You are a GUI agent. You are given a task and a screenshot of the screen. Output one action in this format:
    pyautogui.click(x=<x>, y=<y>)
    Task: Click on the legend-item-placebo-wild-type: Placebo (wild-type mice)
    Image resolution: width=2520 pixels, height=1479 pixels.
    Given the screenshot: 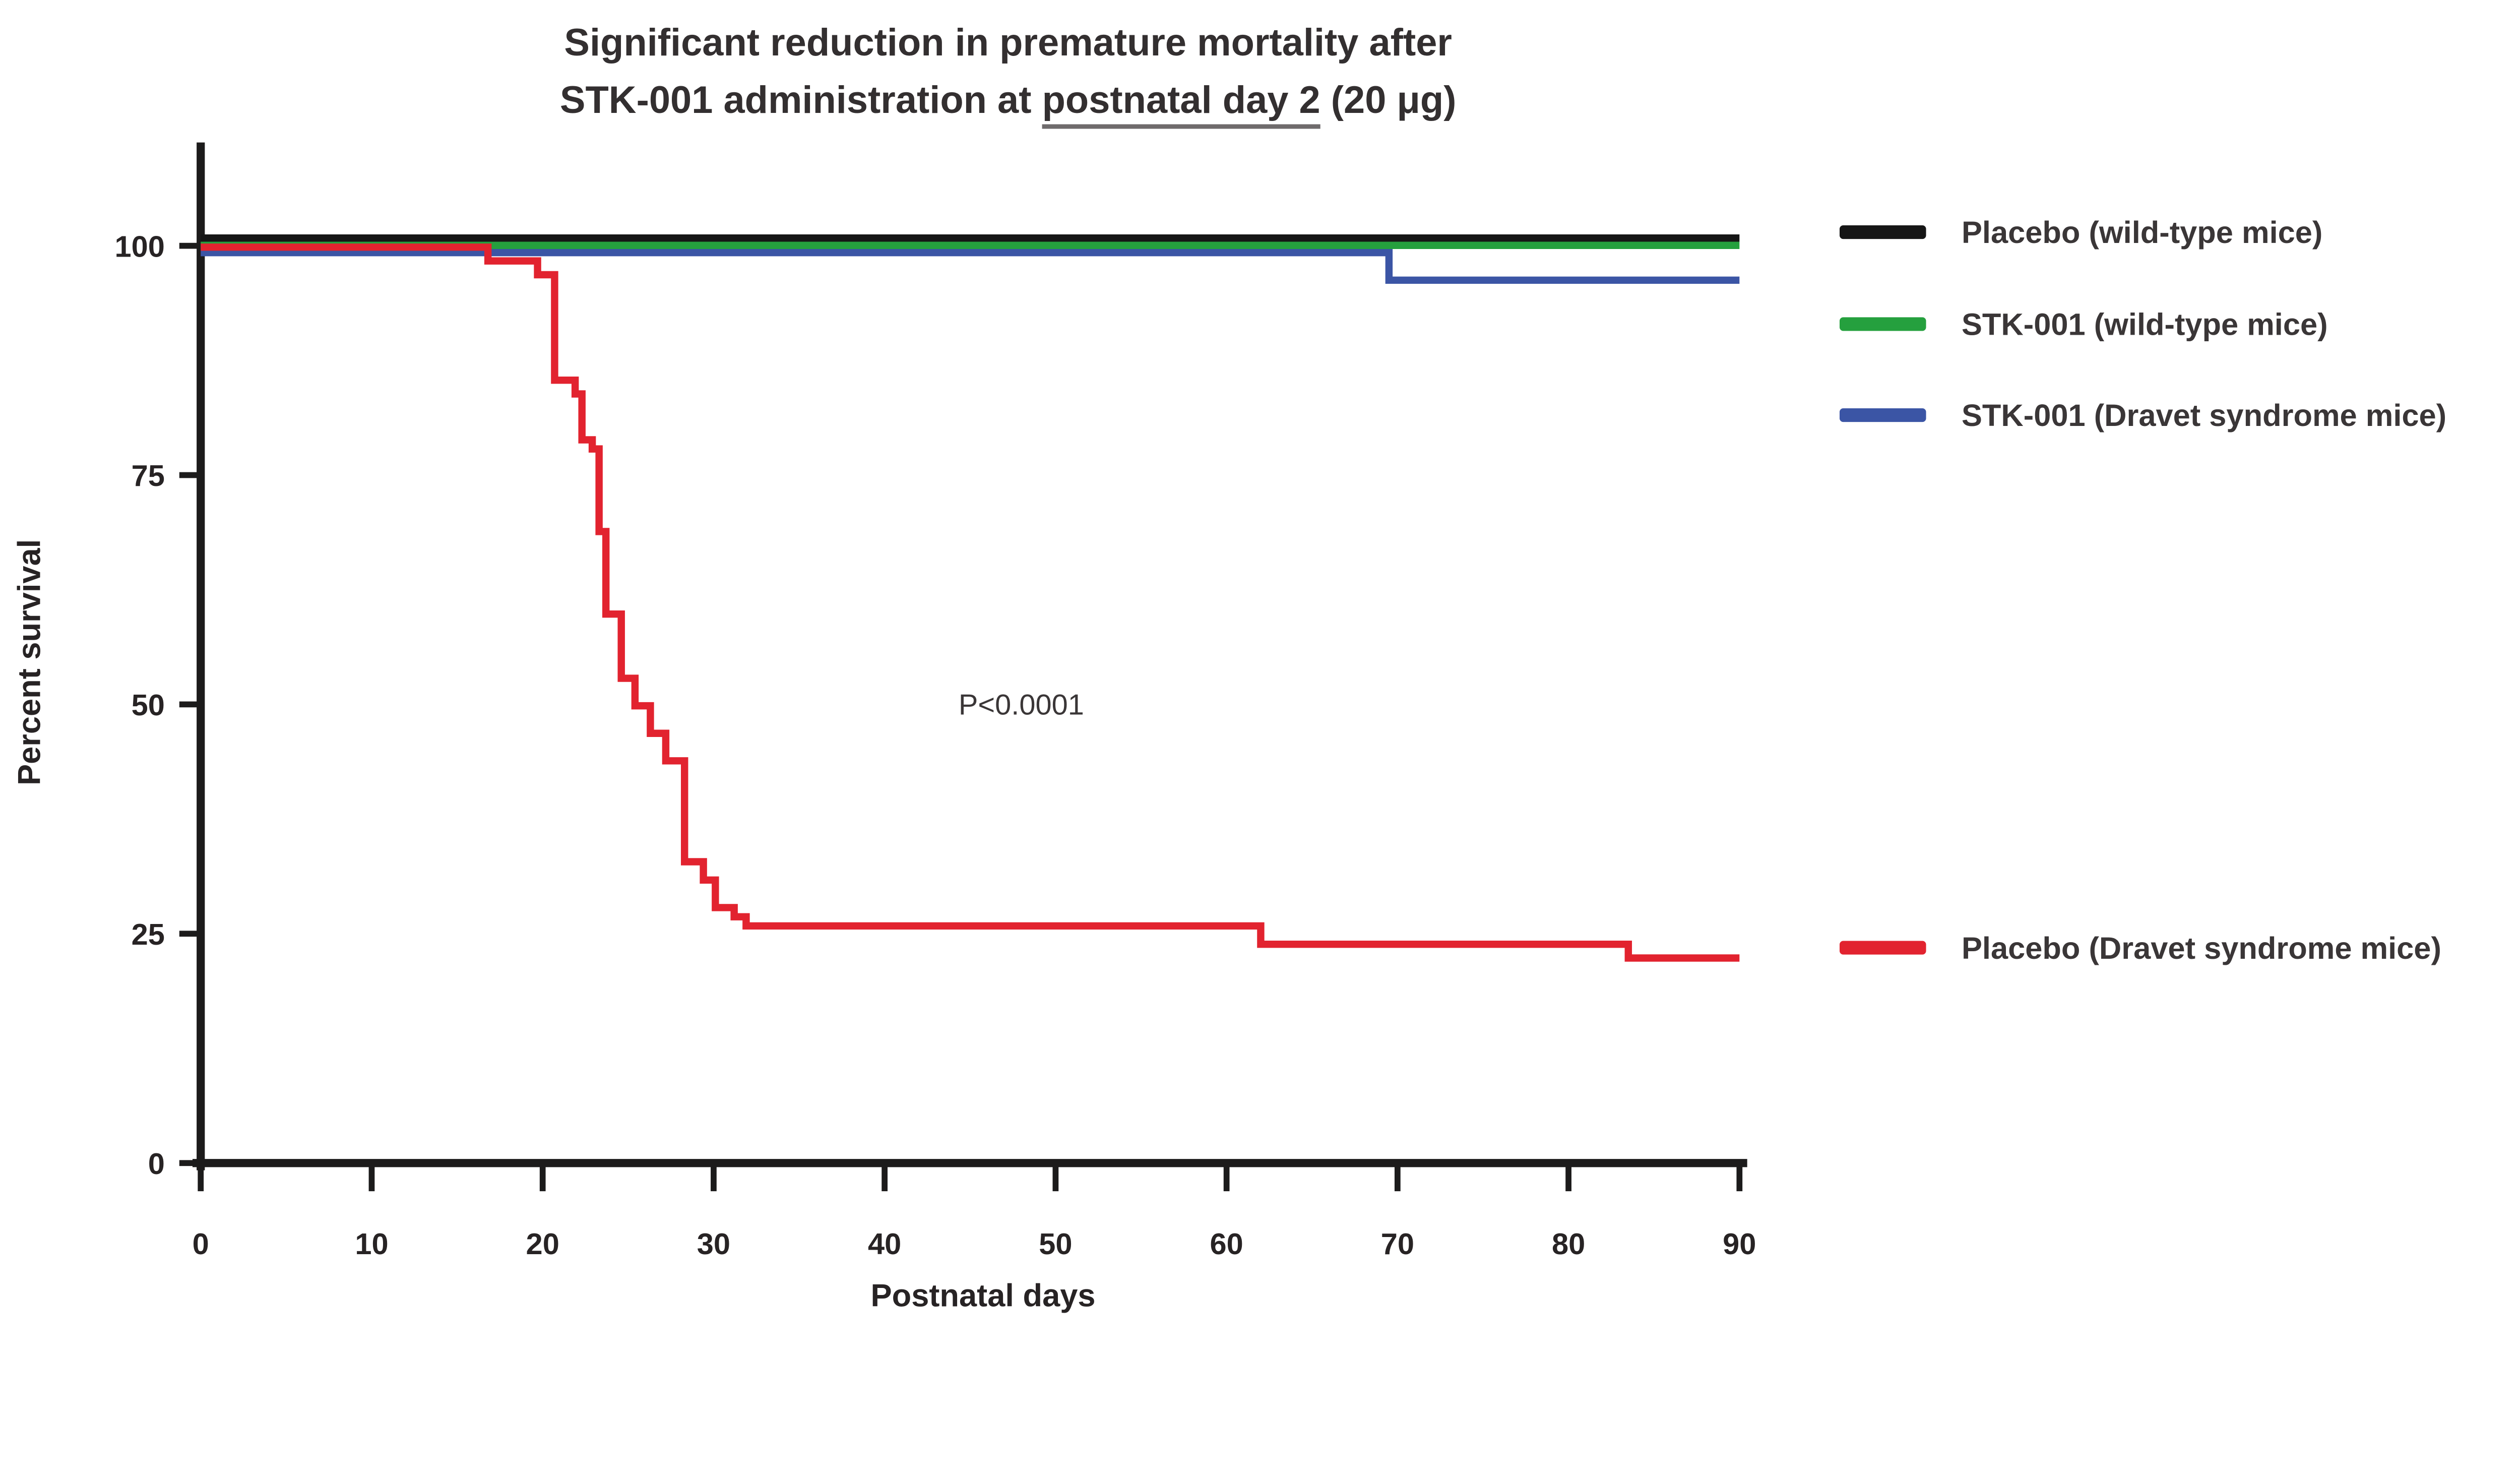 What is the action you would take?
    pyautogui.click(x=2080, y=232)
    